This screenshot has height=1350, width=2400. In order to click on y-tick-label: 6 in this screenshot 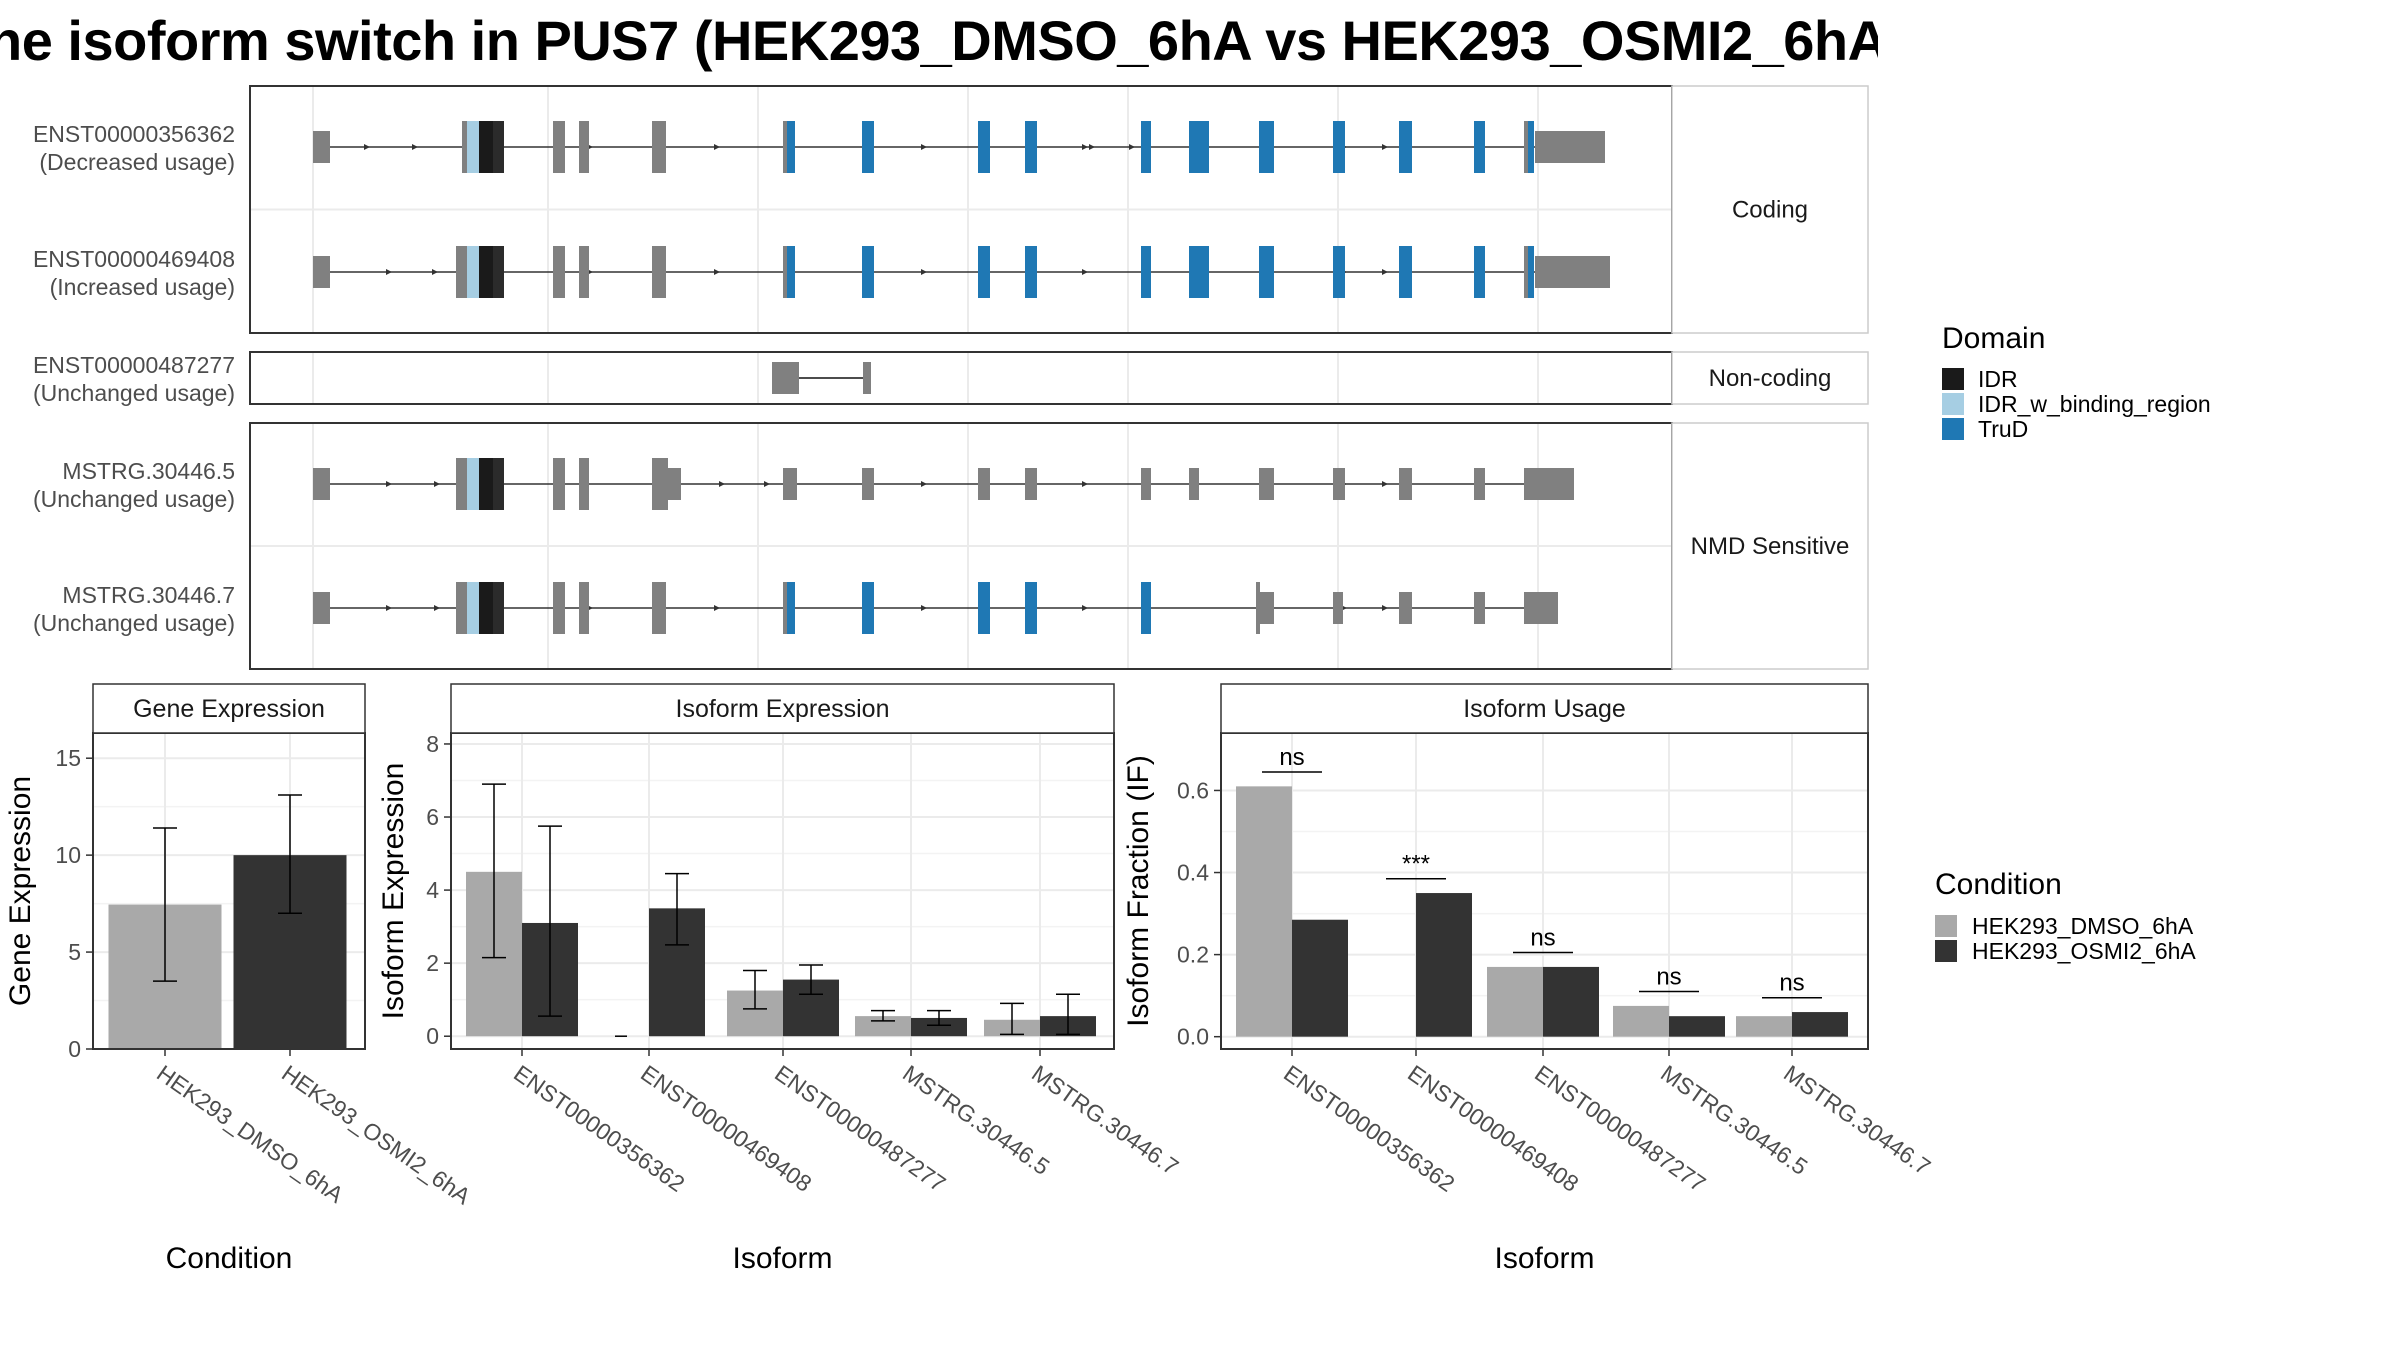, I will do `click(432, 817)`.